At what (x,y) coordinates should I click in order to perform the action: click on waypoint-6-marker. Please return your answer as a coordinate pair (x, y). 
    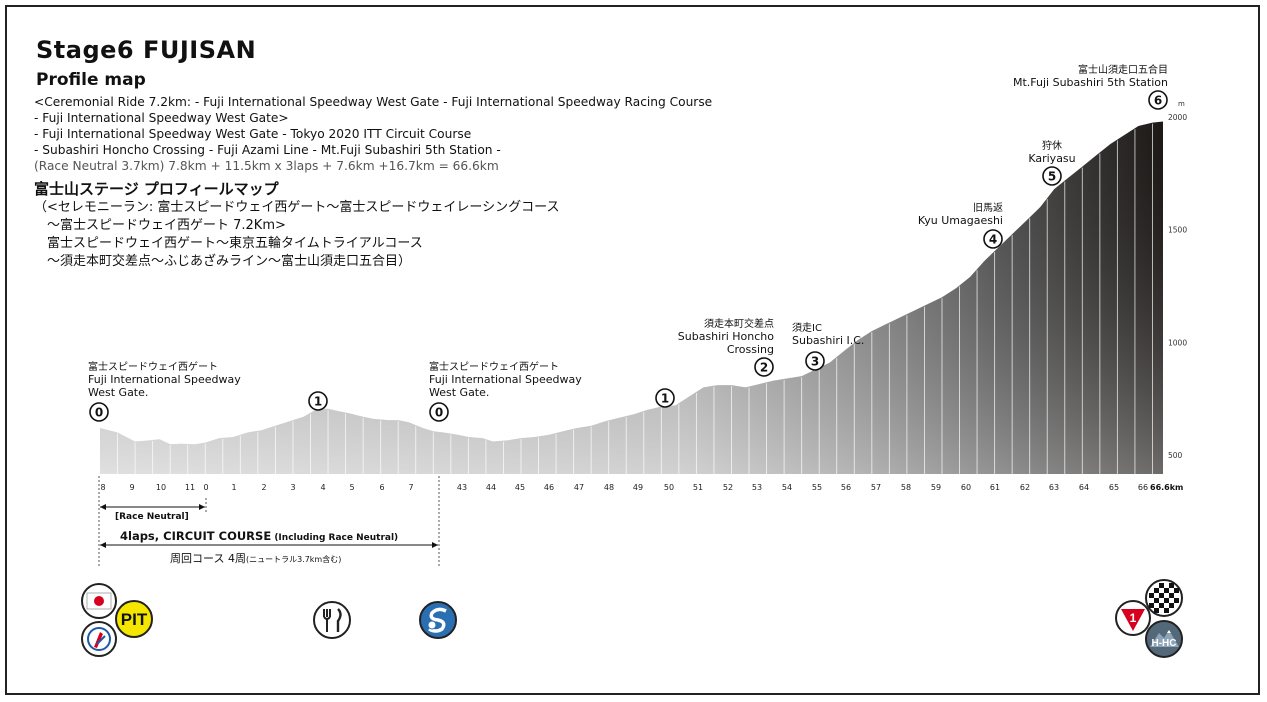
    Looking at the image, I should click on (1158, 100).